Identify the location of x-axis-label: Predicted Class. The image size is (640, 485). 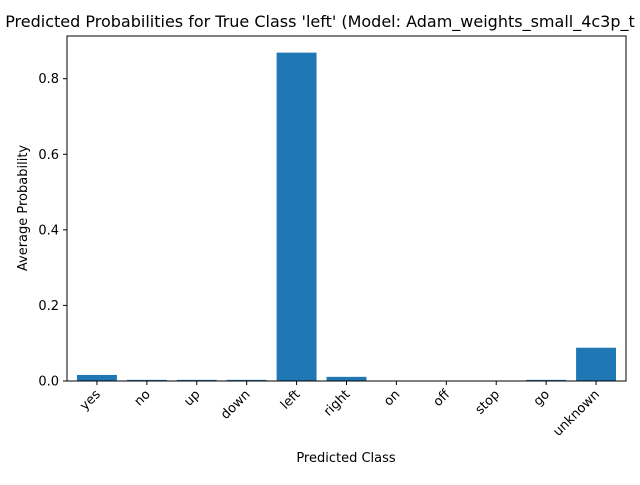
(346, 458).